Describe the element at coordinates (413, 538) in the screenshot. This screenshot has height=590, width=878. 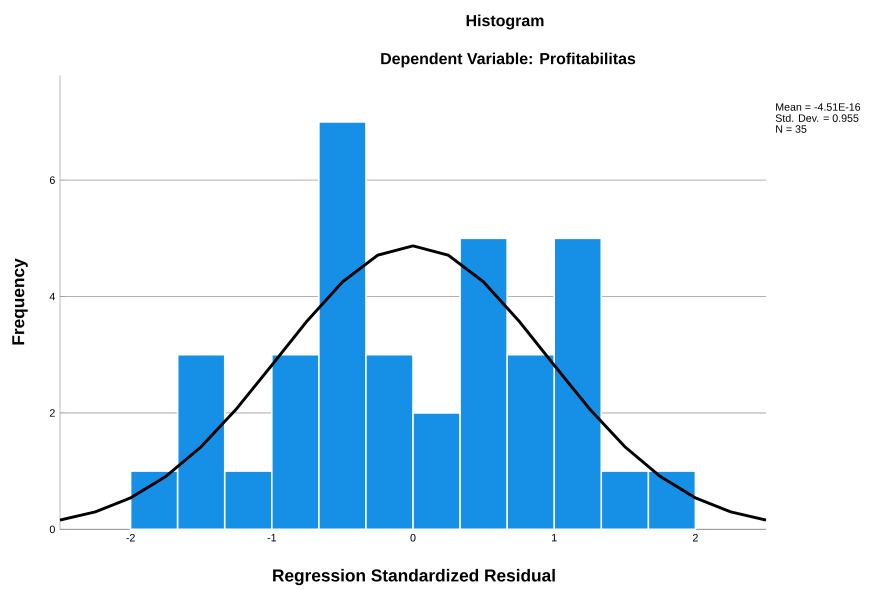
I see `x-tick-label: 0` at that location.